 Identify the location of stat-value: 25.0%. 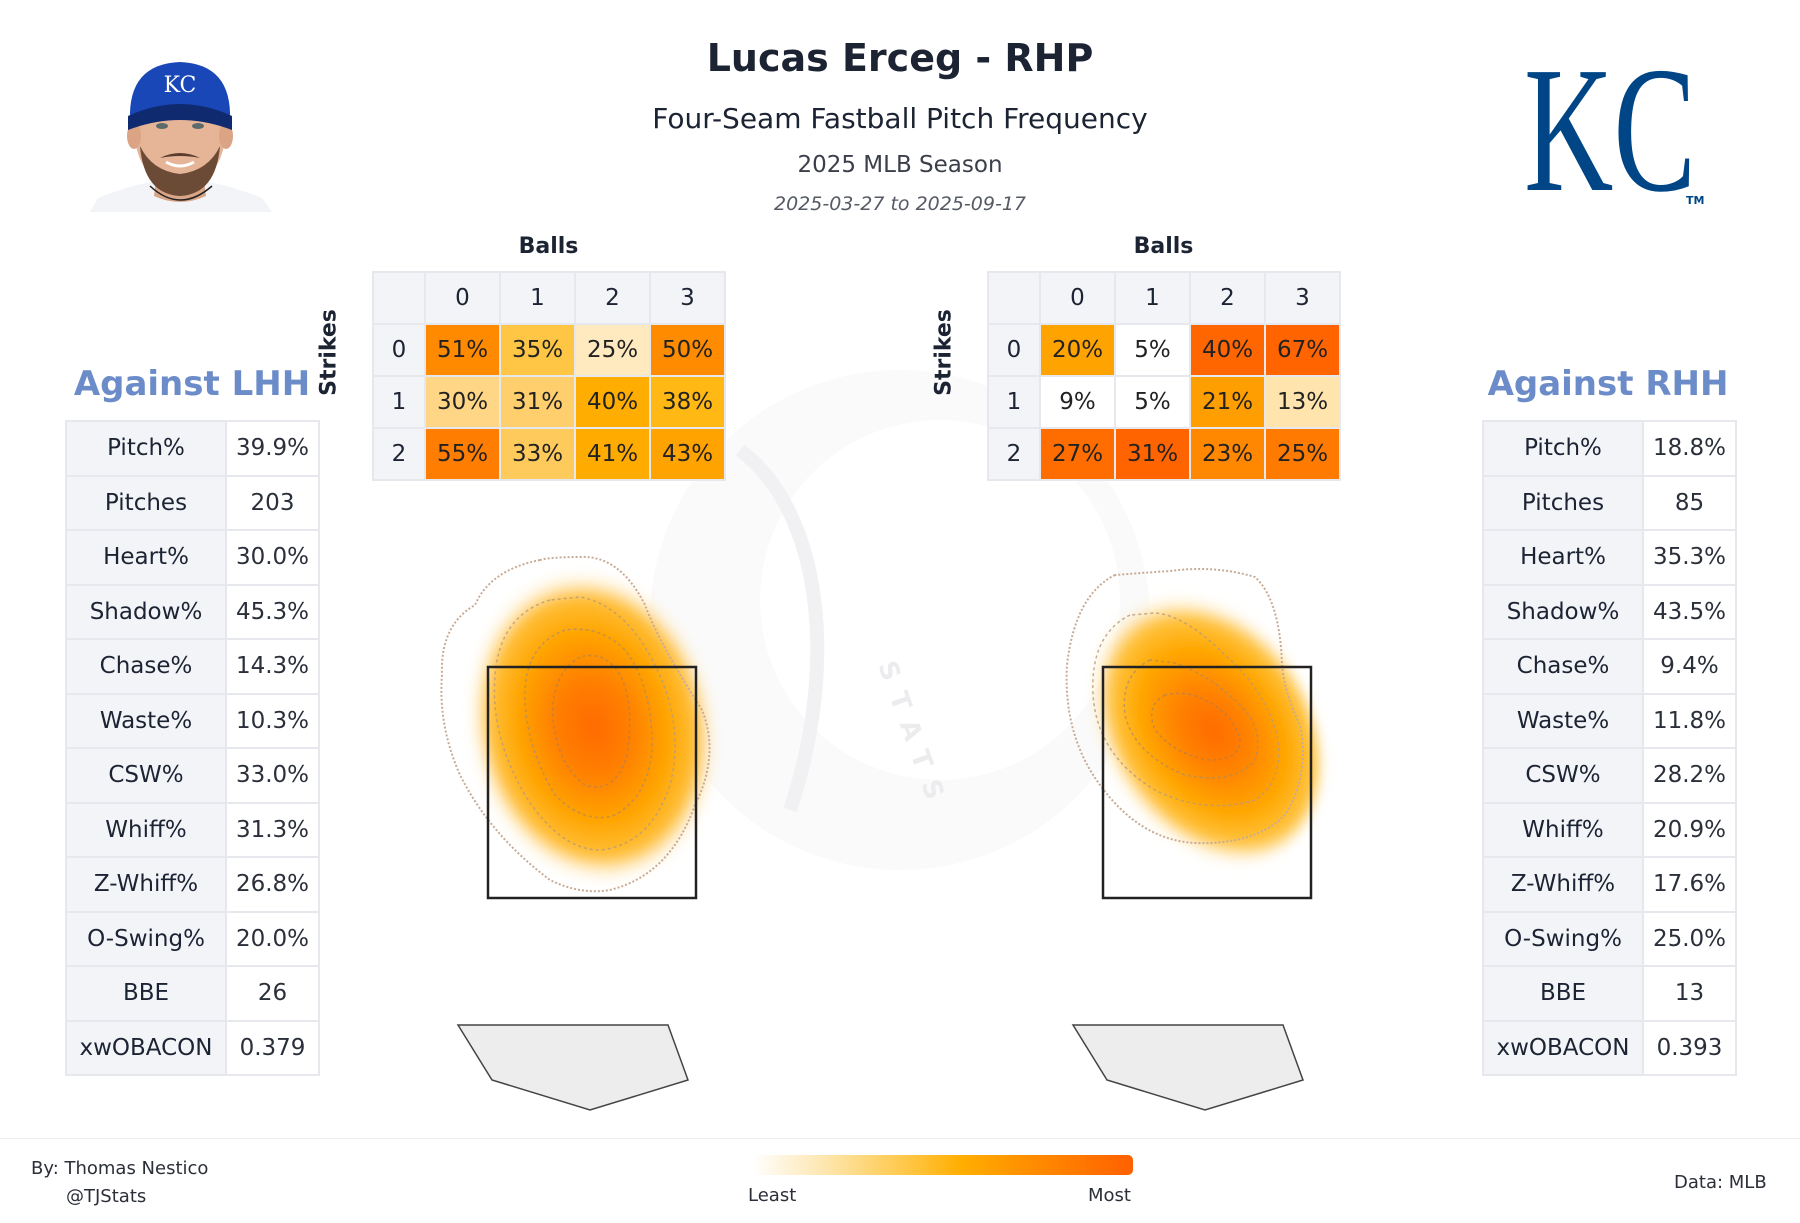
(1689, 938).